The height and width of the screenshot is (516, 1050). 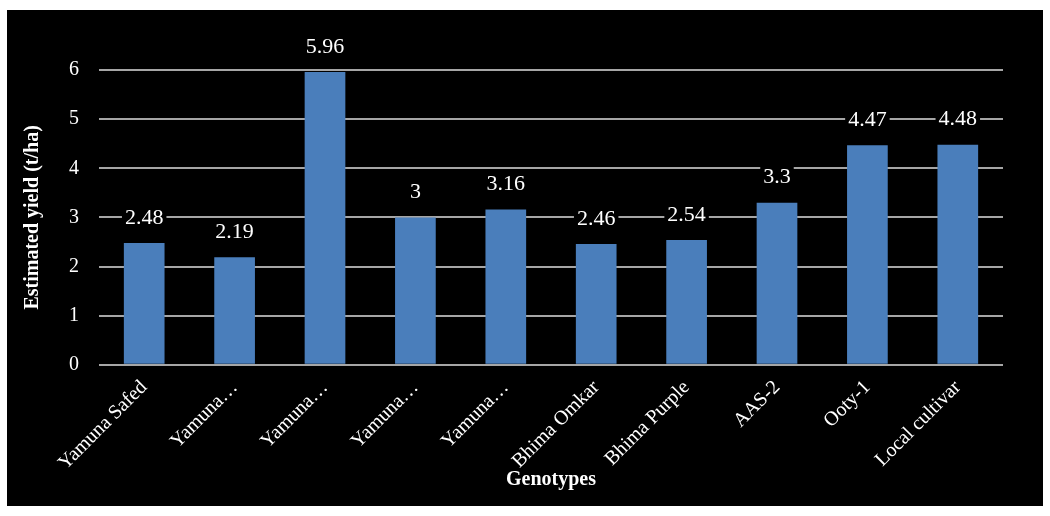 I want to click on data-label: 2.19, so click(x=234, y=230).